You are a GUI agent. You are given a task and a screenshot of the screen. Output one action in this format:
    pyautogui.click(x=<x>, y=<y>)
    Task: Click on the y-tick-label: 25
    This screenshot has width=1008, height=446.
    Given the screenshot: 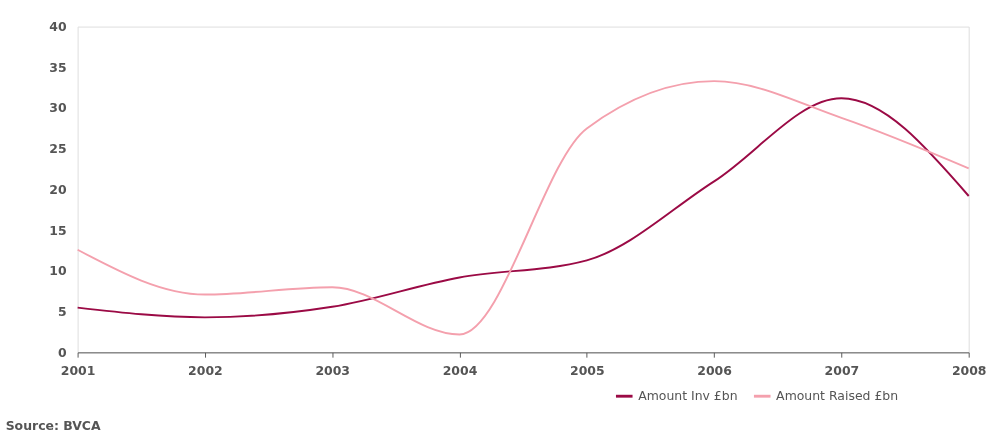 What is the action you would take?
    pyautogui.click(x=58, y=149)
    